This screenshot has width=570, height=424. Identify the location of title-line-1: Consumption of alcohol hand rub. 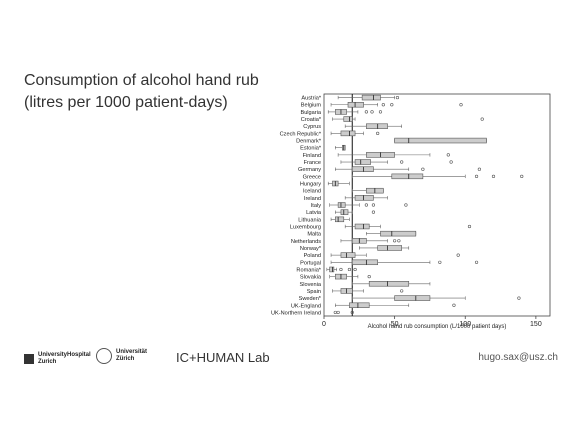
(141, 80).